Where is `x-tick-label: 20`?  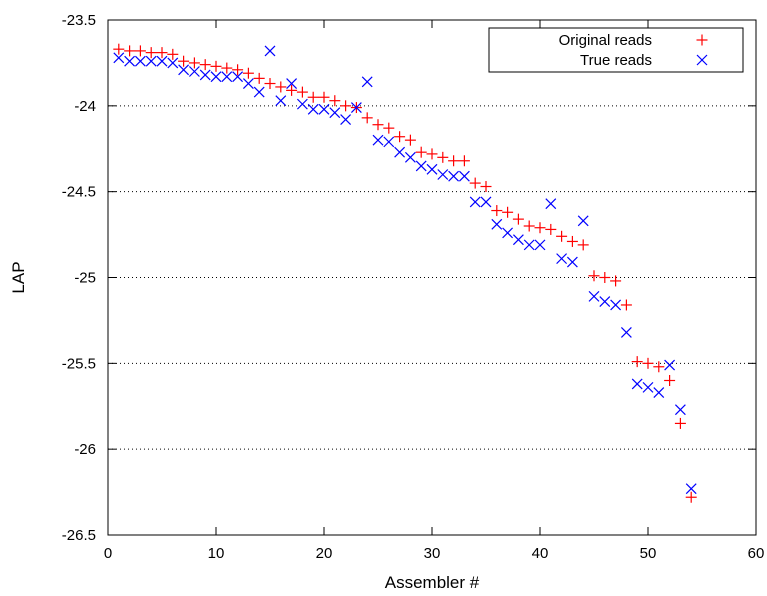 x-tick-label: 20 is located at coordinates (324, 553).